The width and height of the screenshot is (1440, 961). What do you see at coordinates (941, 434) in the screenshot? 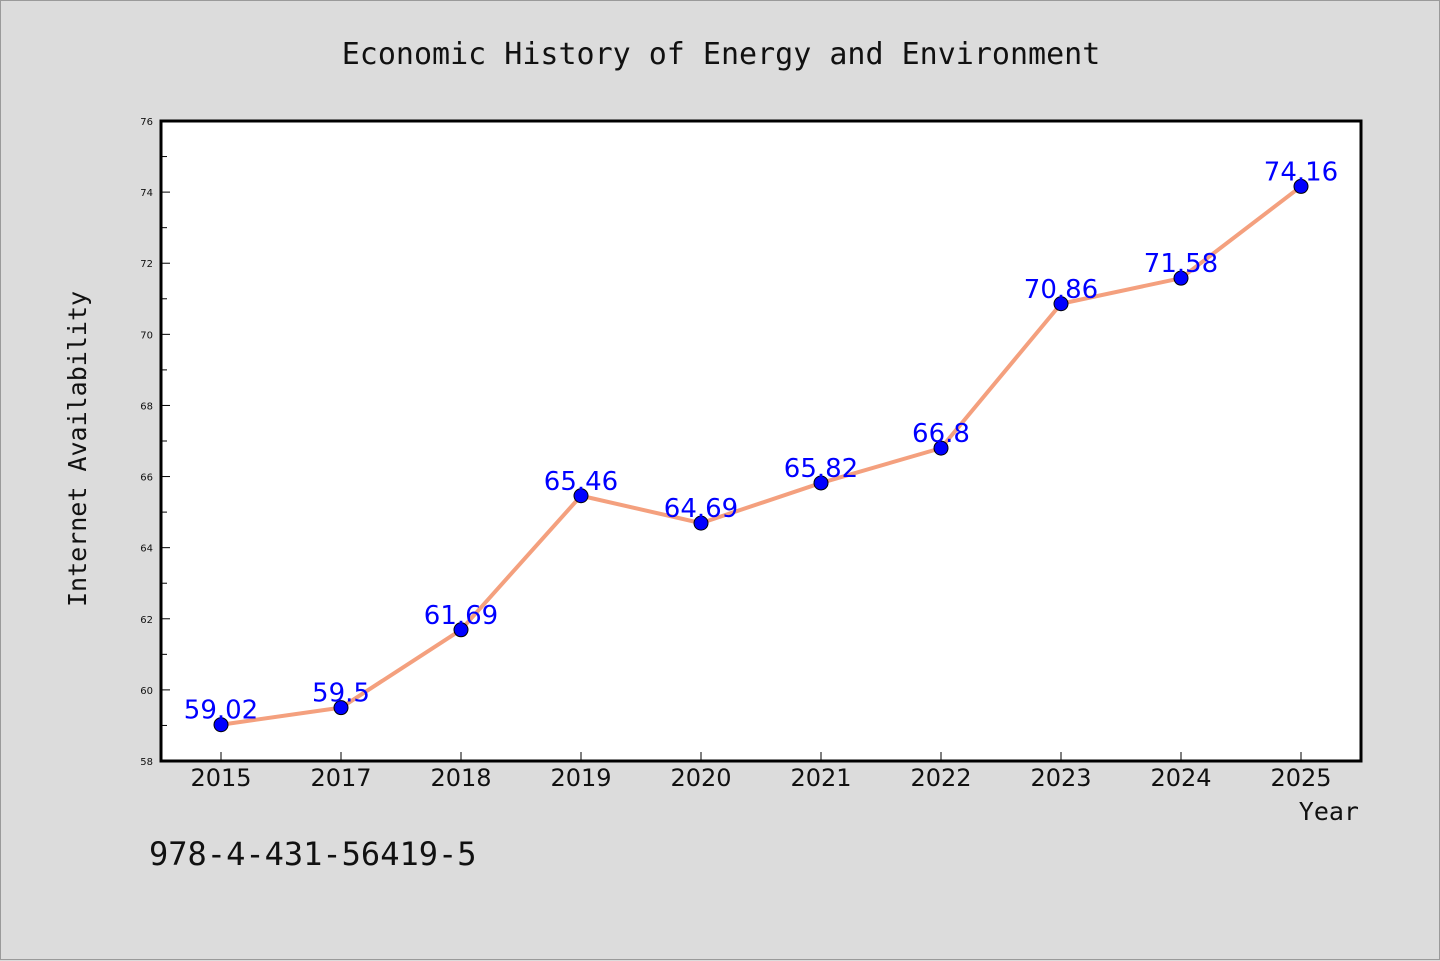
I see `data-label: 66.8` at bounding box center [941, 434].